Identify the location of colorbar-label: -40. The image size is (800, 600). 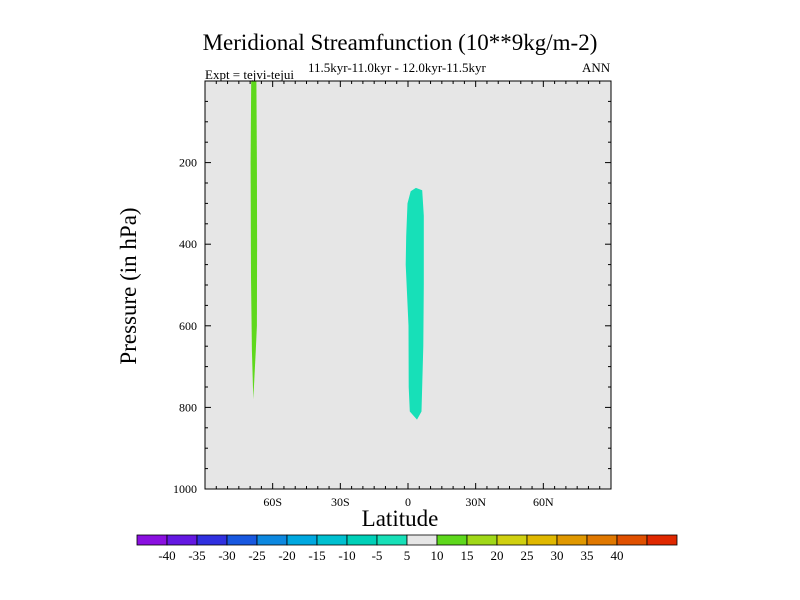
(166, 555).